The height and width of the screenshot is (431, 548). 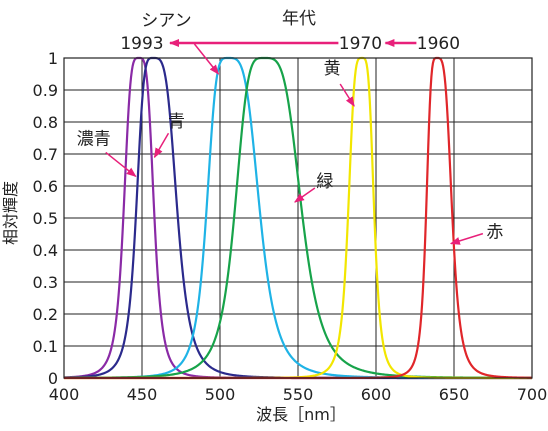 I want to click on x-tick-label: 650, so click(x=454, y=394).